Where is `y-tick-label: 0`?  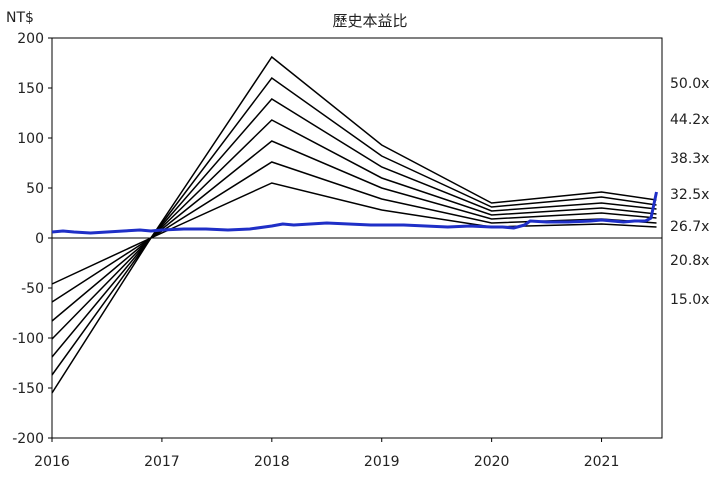 y-tick-label: 0 is located at coordinates (39, 239).